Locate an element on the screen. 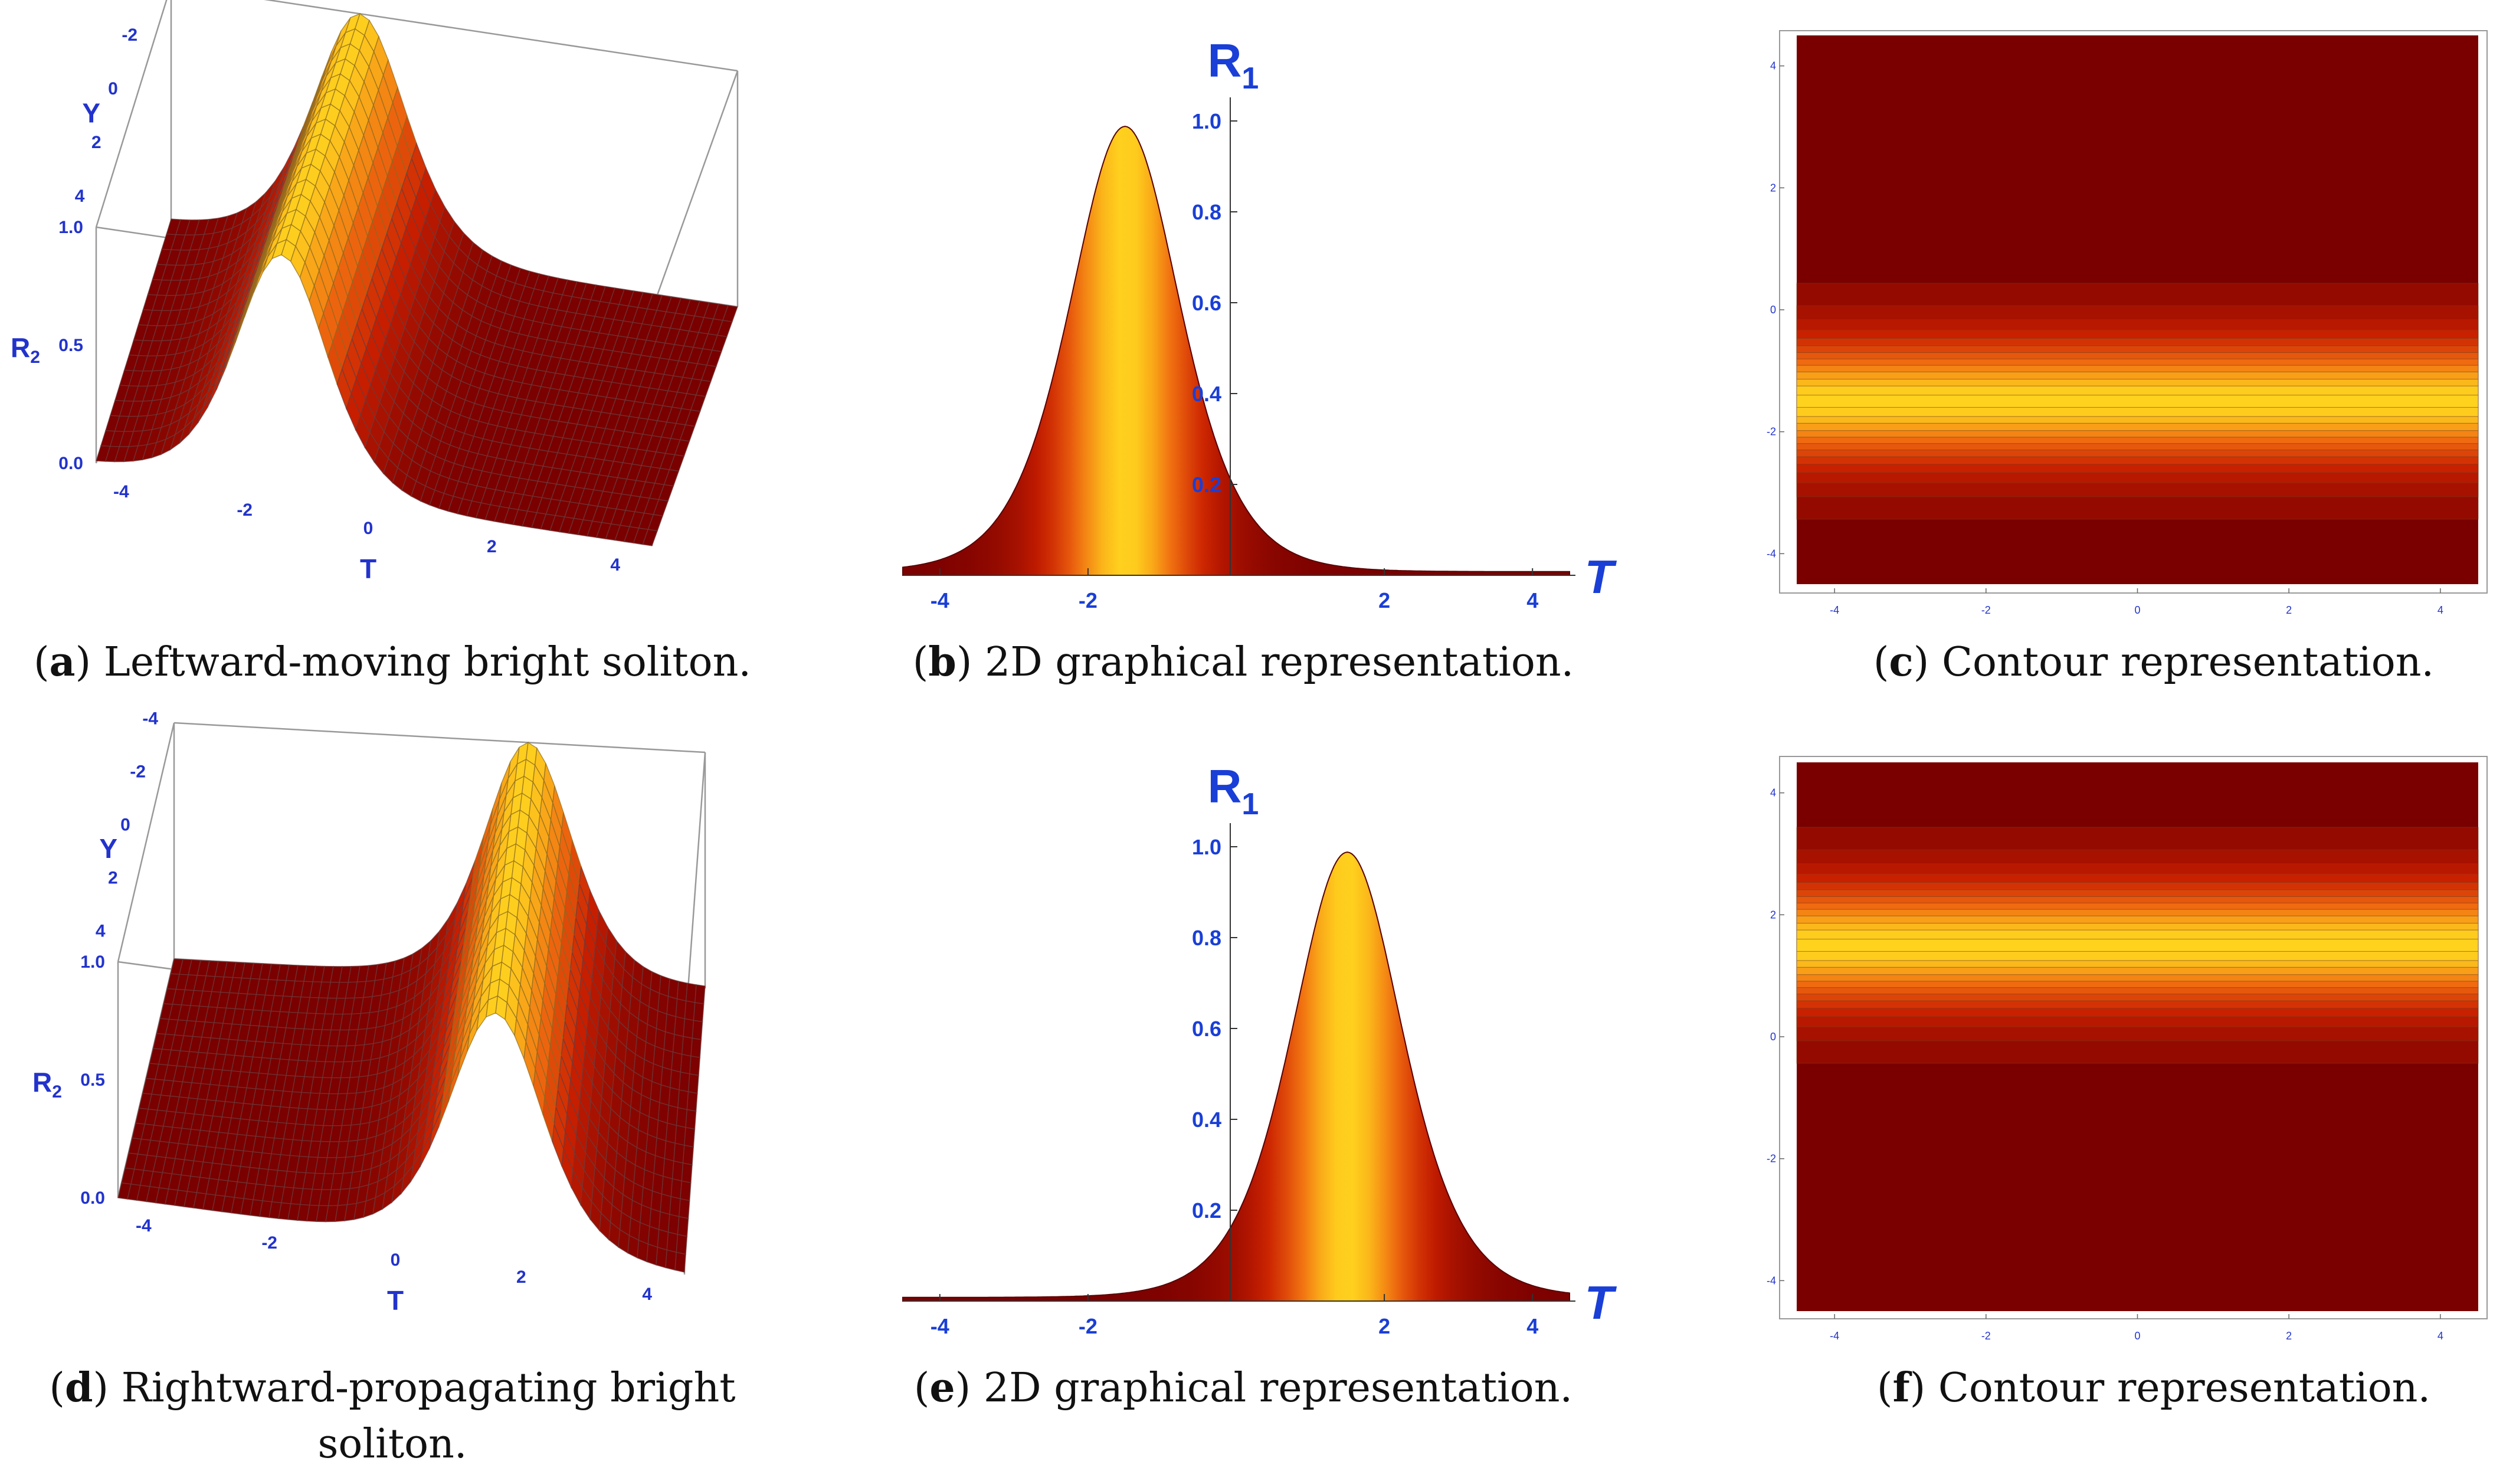 The image size is (2503, 1484). r1-axis-label-main: R is located at coordinates (1225, 60).